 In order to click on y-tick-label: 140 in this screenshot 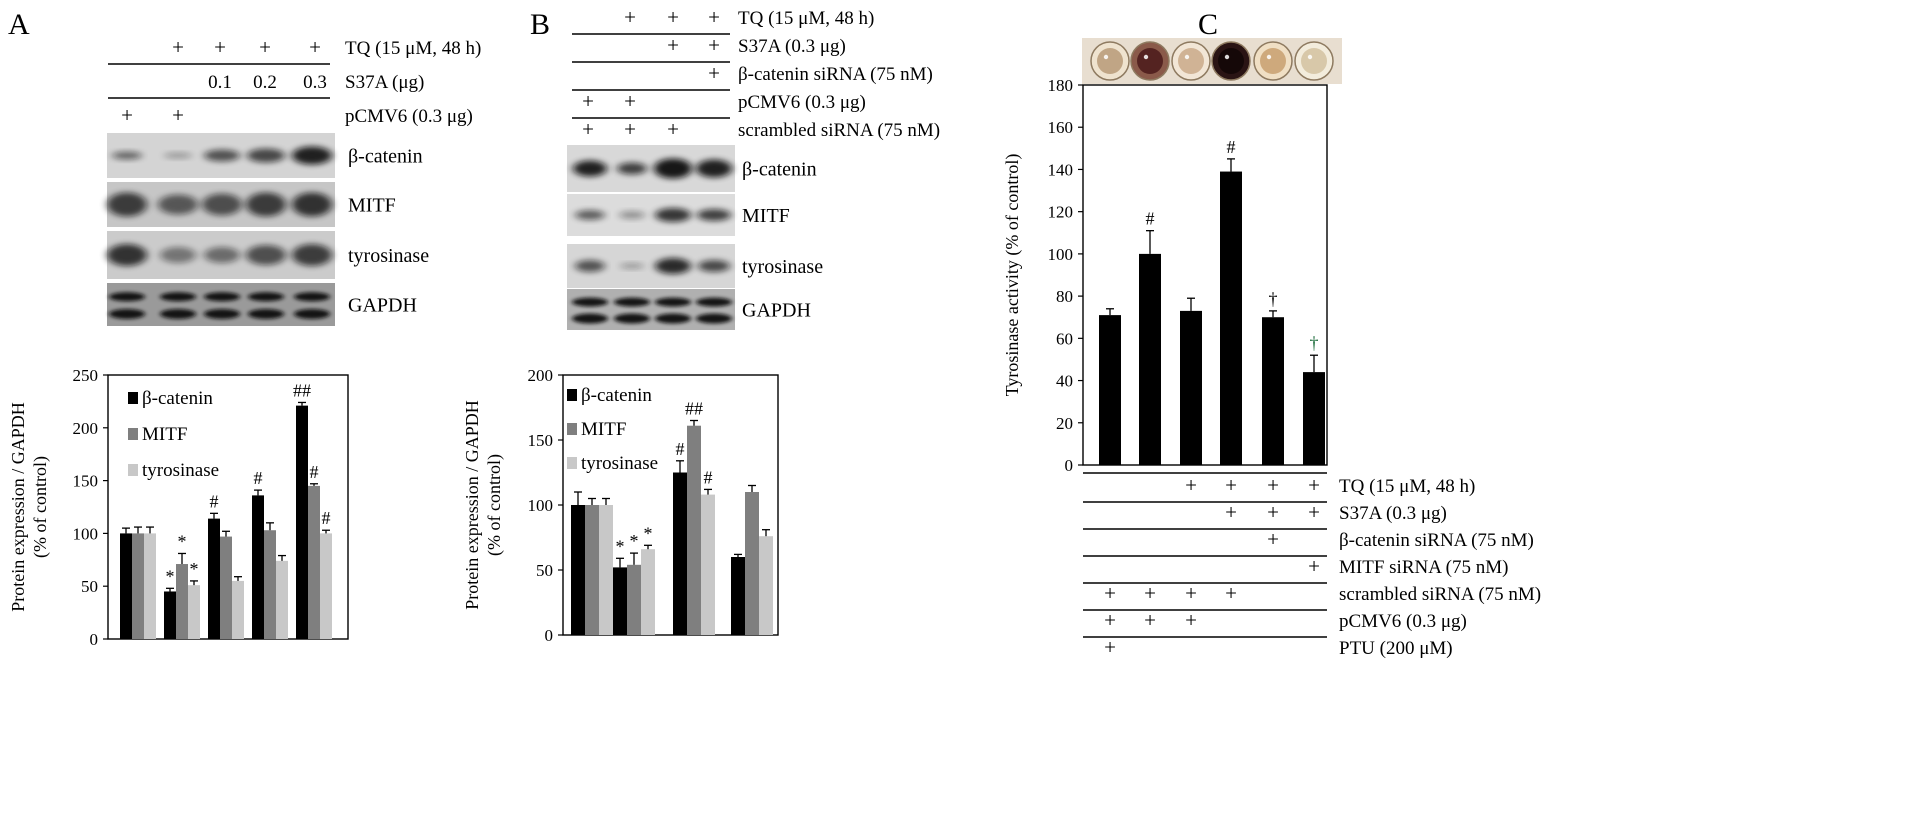, I will do `click(1061, 169)`.